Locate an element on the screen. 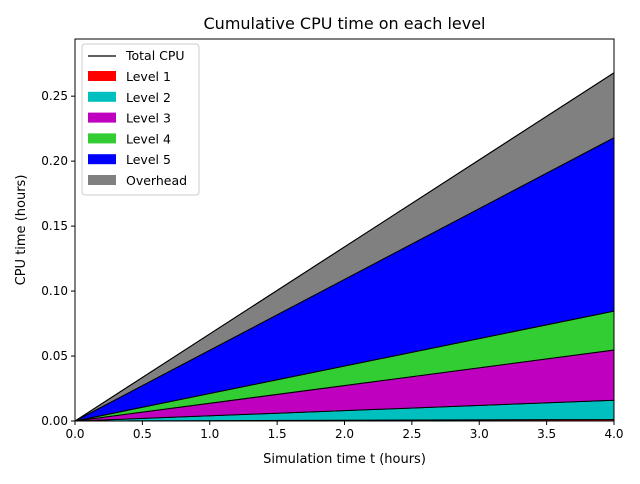  x-tick-label: 2.0 is located at coordinates (344, 434).